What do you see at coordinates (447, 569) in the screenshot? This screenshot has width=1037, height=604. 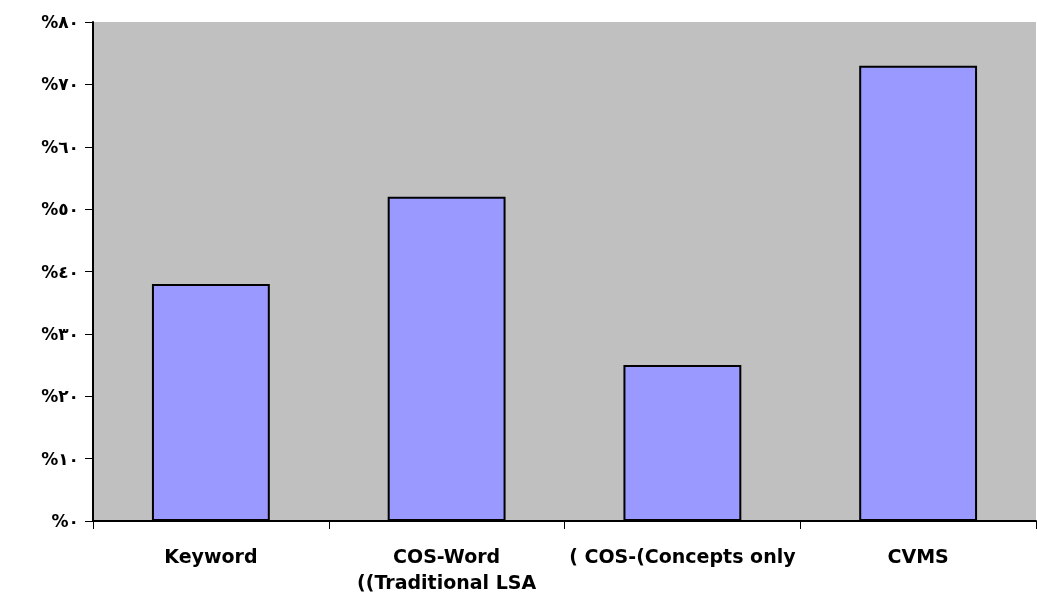 I see `x-tick-label: COS-Word ((Traditional LSA` at bounding box center [447, 569].